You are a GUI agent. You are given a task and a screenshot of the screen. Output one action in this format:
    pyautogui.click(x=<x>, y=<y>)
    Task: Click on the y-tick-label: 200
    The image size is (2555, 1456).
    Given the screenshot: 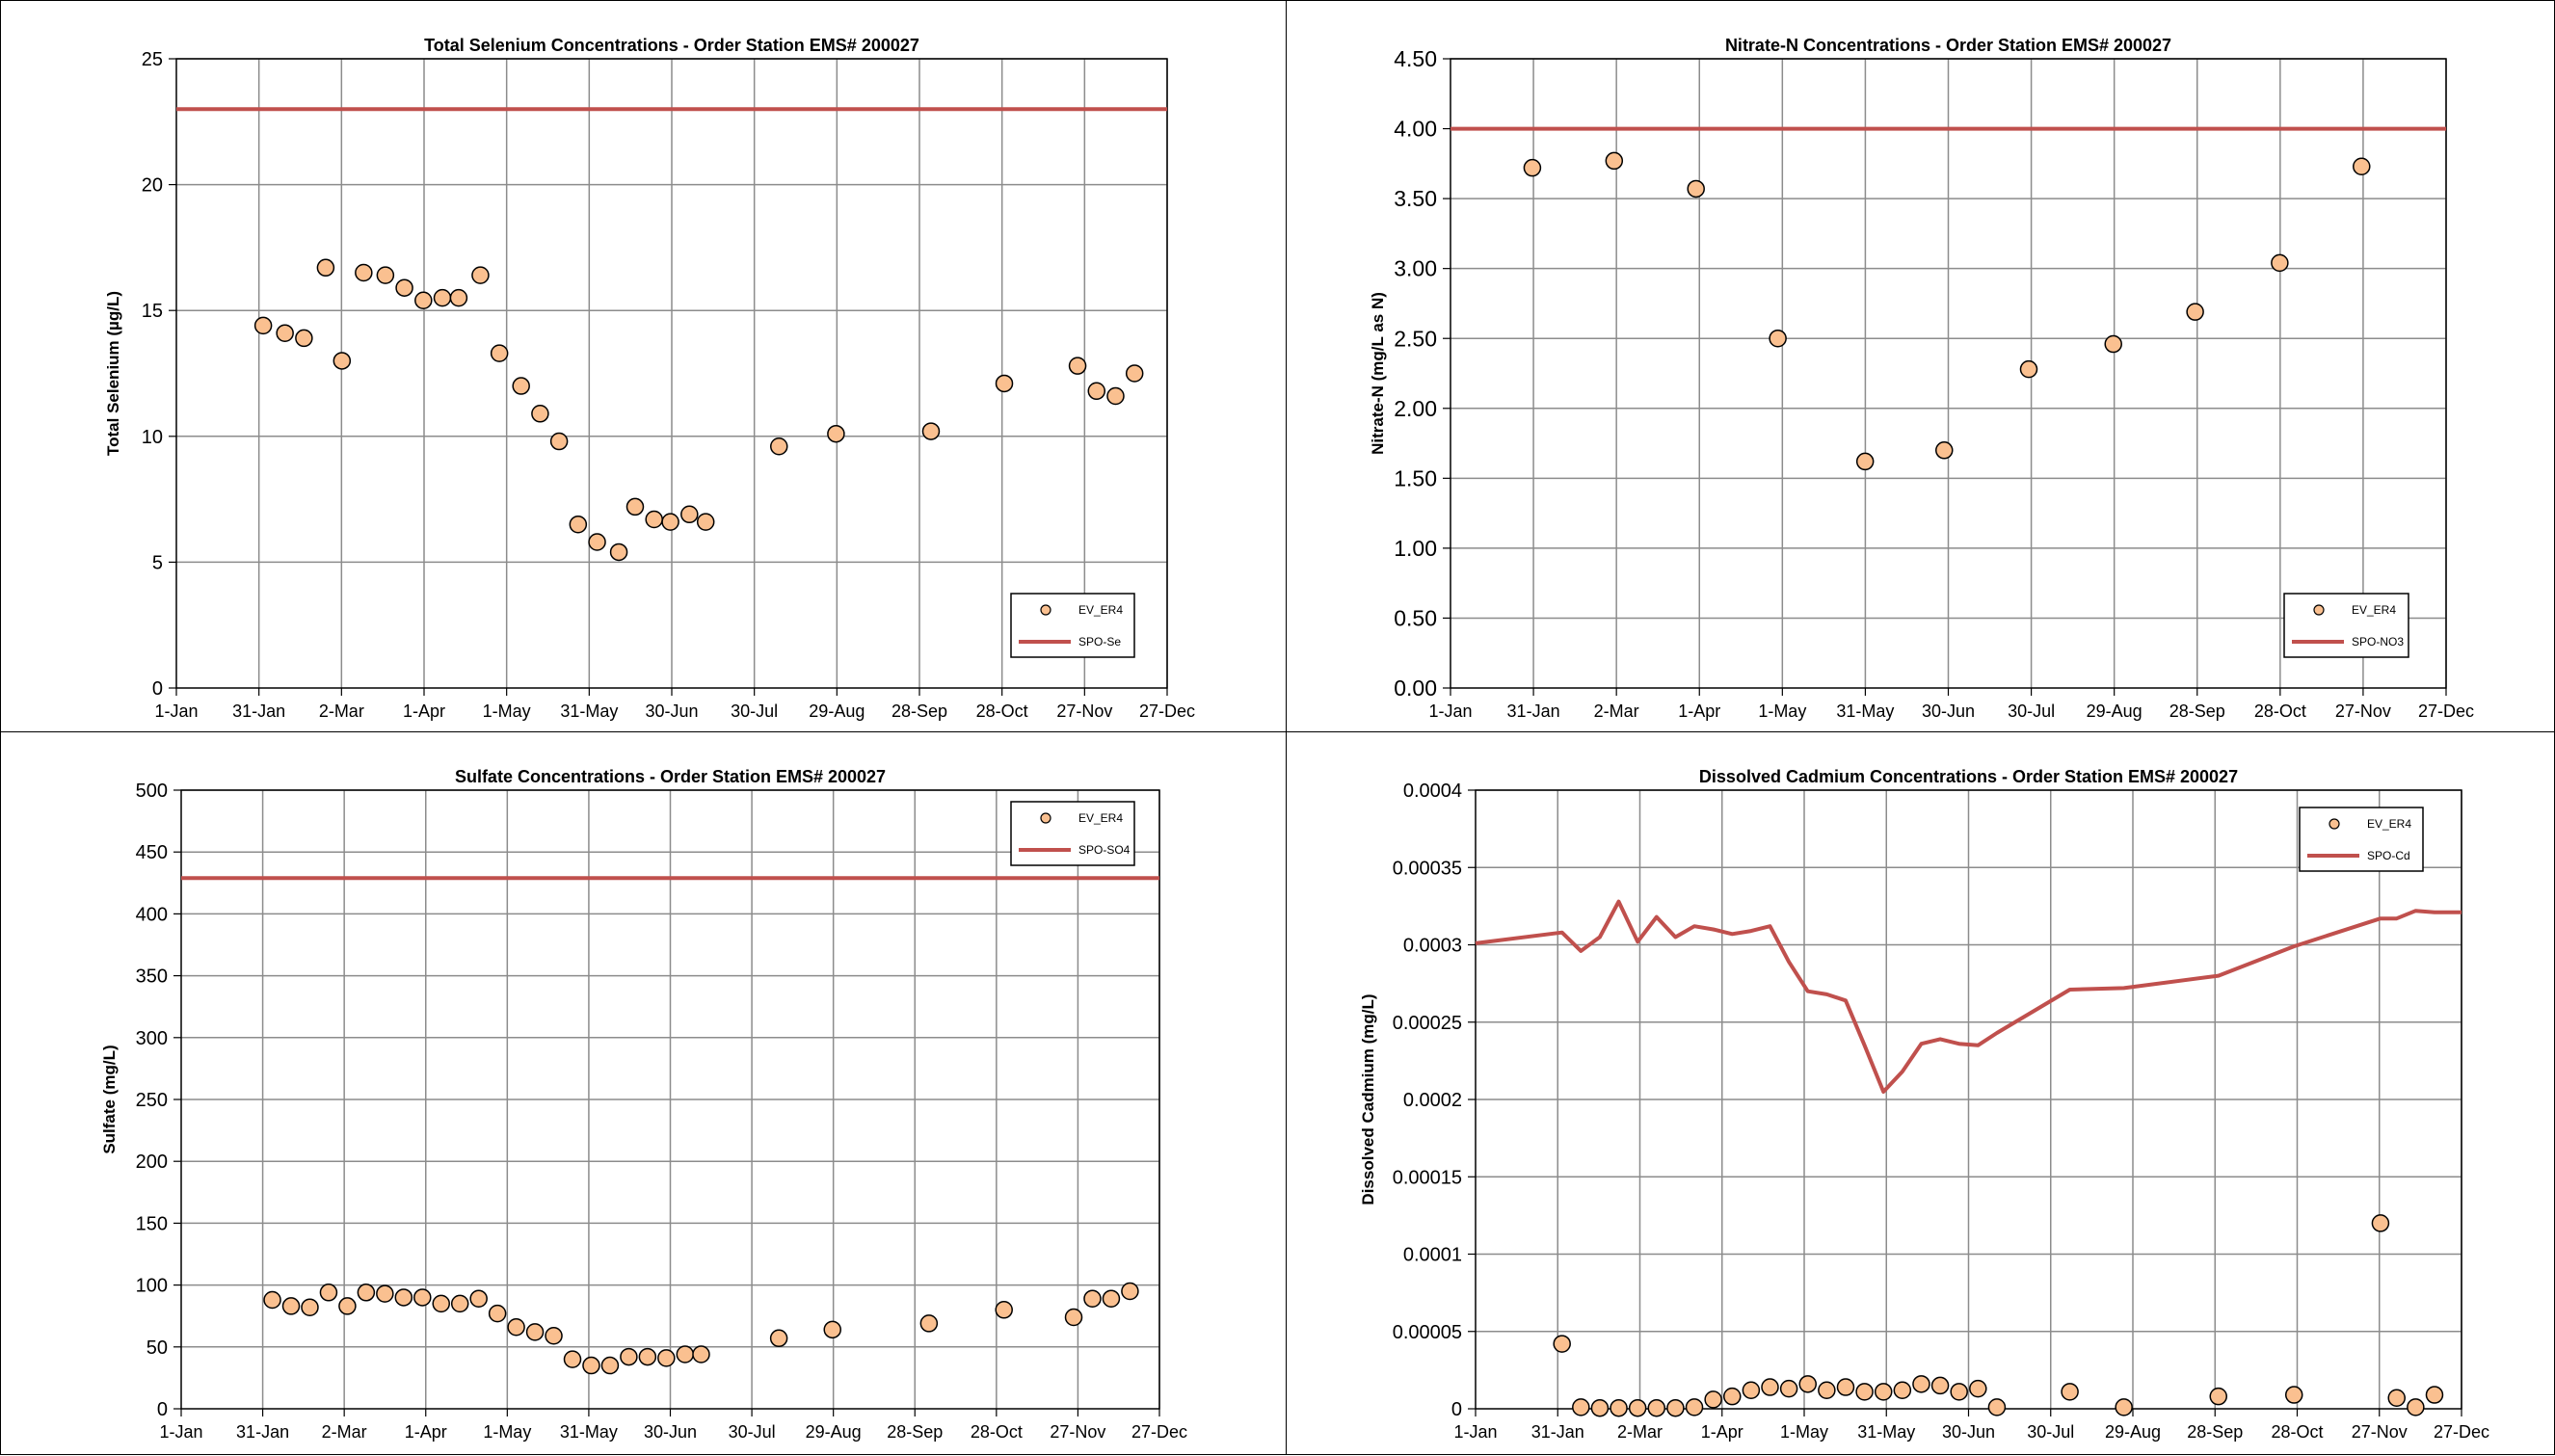 What is the action you would take?
    pyautogui.click(x=152, y=1162)
    